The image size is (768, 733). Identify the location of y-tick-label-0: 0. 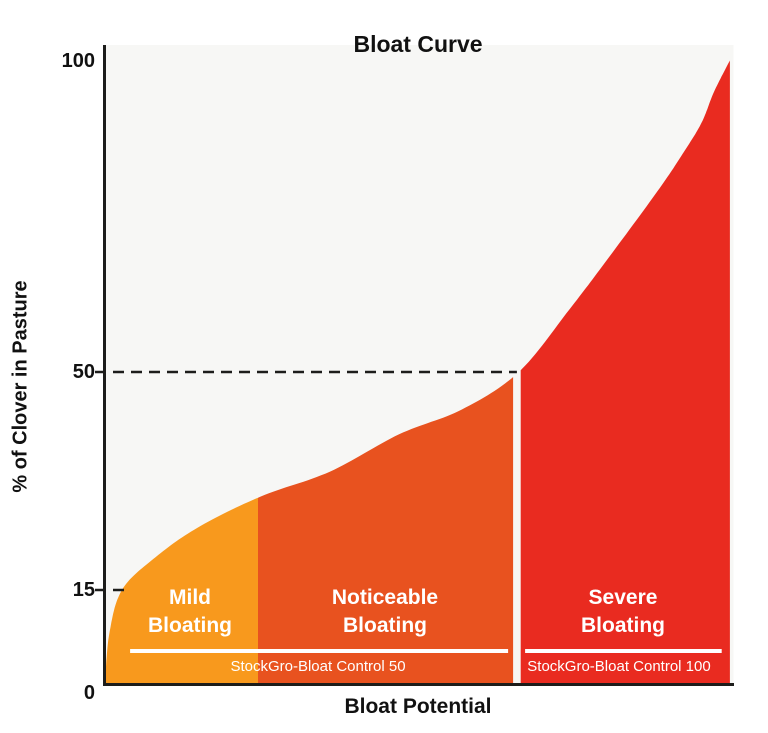
(89, 693).